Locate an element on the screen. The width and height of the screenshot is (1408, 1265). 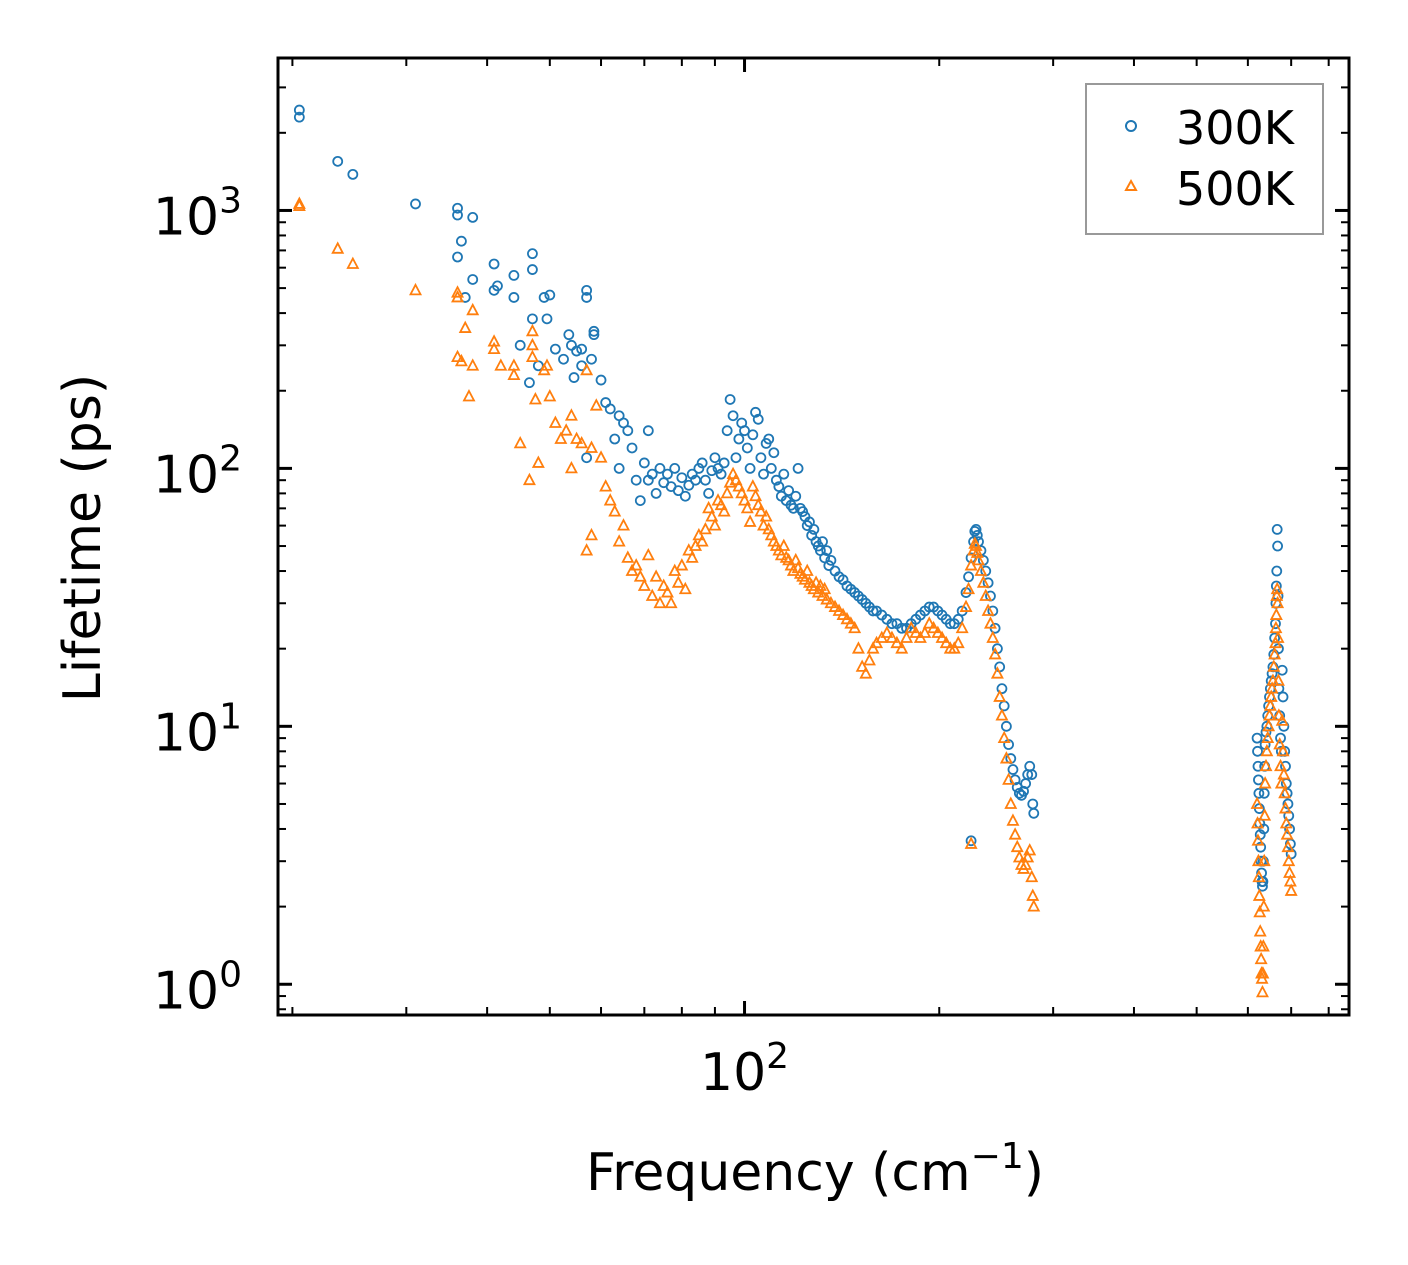
y-tick-label: 101 is located at coordinates (197, 729).